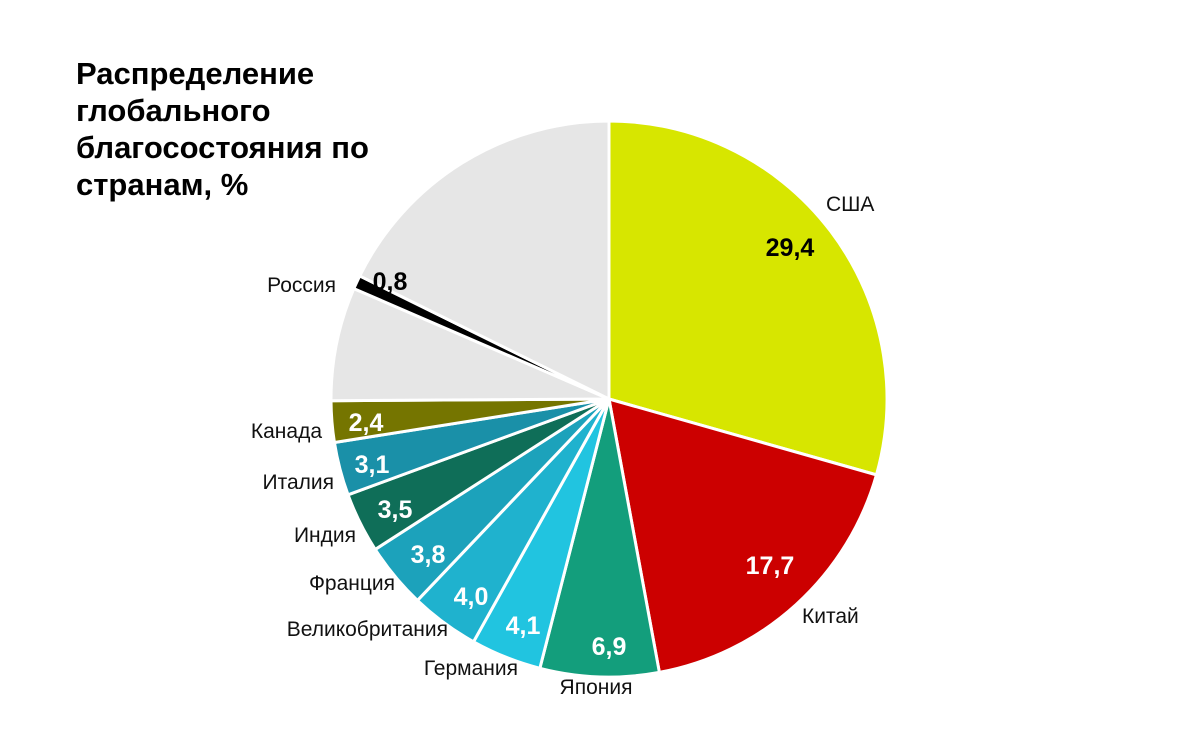 This screenshot has width=1200, height=741. Describe the element at coordinates (596, 687) in the screenshot. I see `category-label-japan: Япония` at that location.